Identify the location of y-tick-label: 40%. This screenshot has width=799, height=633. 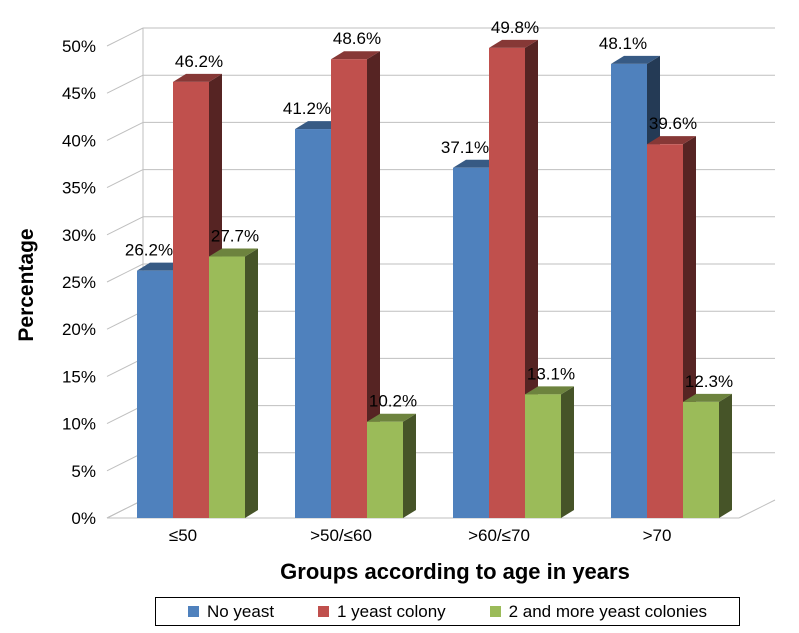
(79, 140).